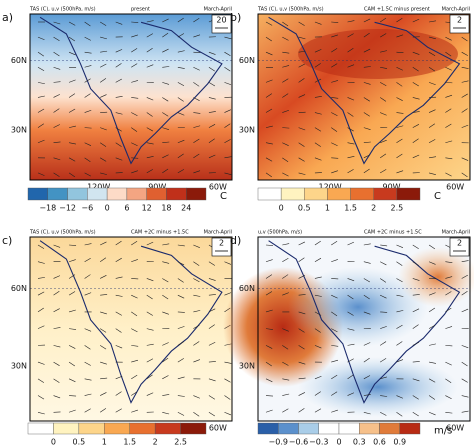 Image resolution: width=474 pixels, height=446 pixels. I want to click on colorbar-label: 0, so click(107, 208).